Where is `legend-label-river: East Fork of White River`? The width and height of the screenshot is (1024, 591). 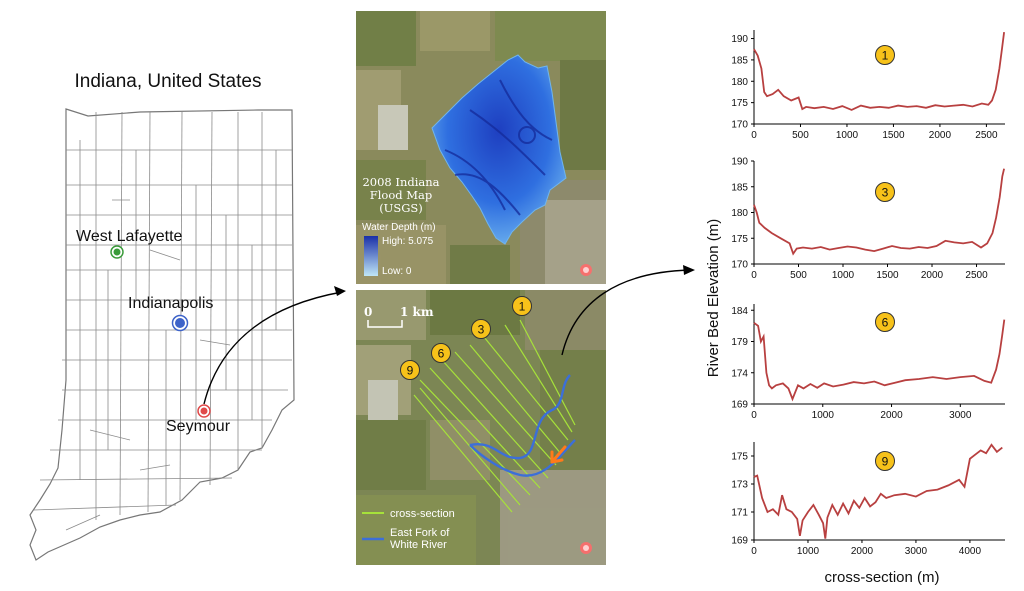
legend-label-river: East Fork of White River is located at coordinates (421, 539).